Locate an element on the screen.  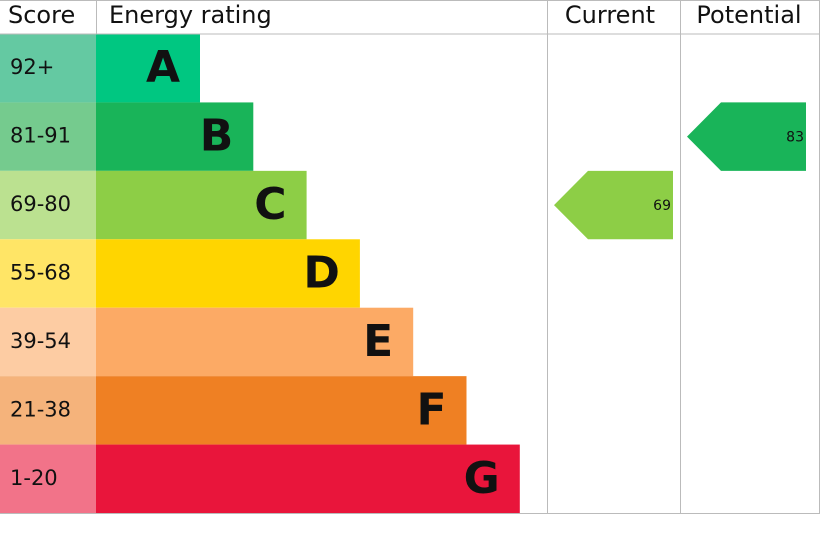
rating-letter: C is located at coordinates (270, 204).